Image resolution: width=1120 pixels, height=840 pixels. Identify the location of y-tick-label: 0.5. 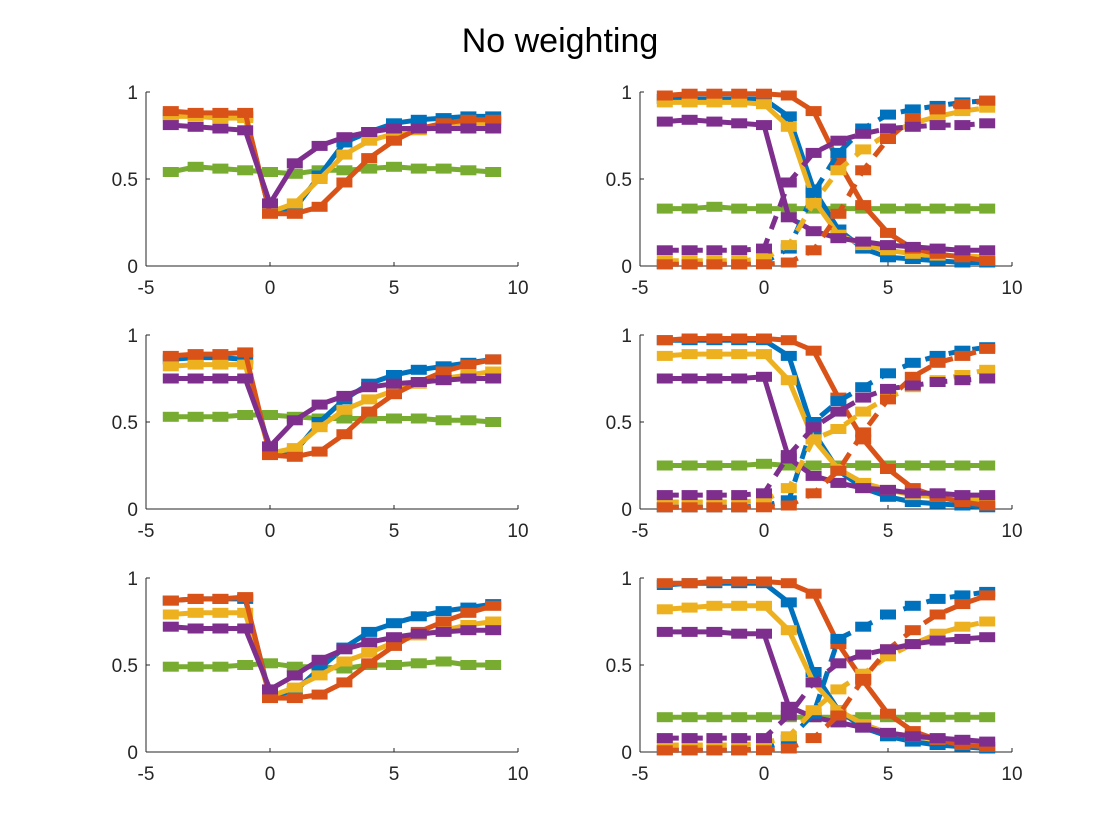
(125, 666).